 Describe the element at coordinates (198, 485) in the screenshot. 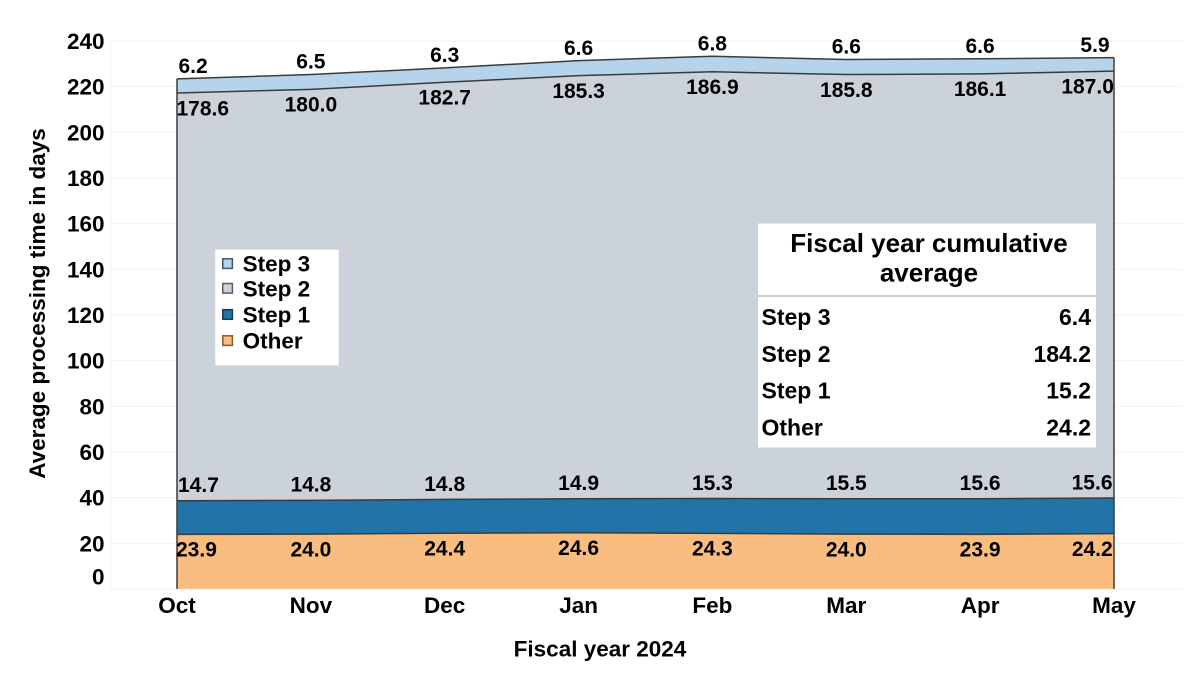

I see `svg-text: 14.7` at that location.